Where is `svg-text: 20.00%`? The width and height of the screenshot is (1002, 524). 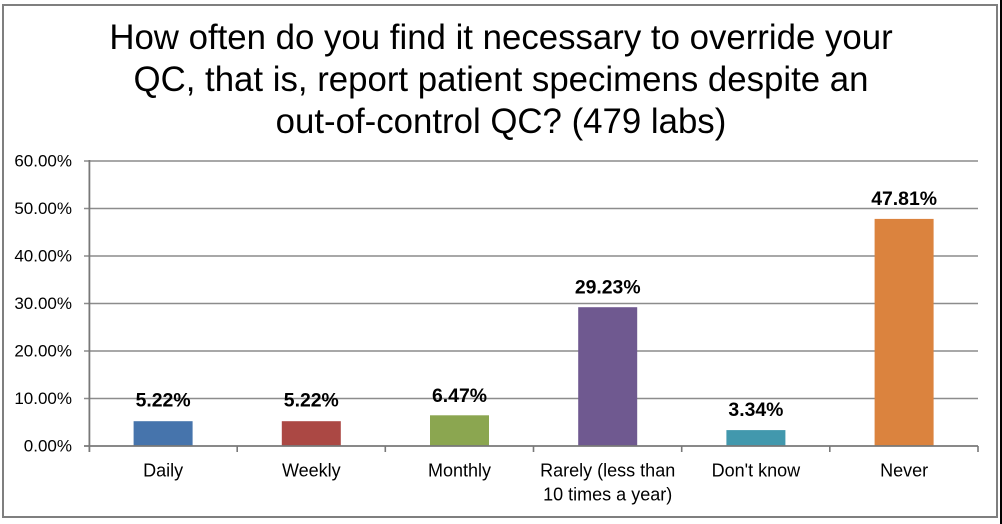
svg-text: 20.00% is located at coordinates (43, 351).